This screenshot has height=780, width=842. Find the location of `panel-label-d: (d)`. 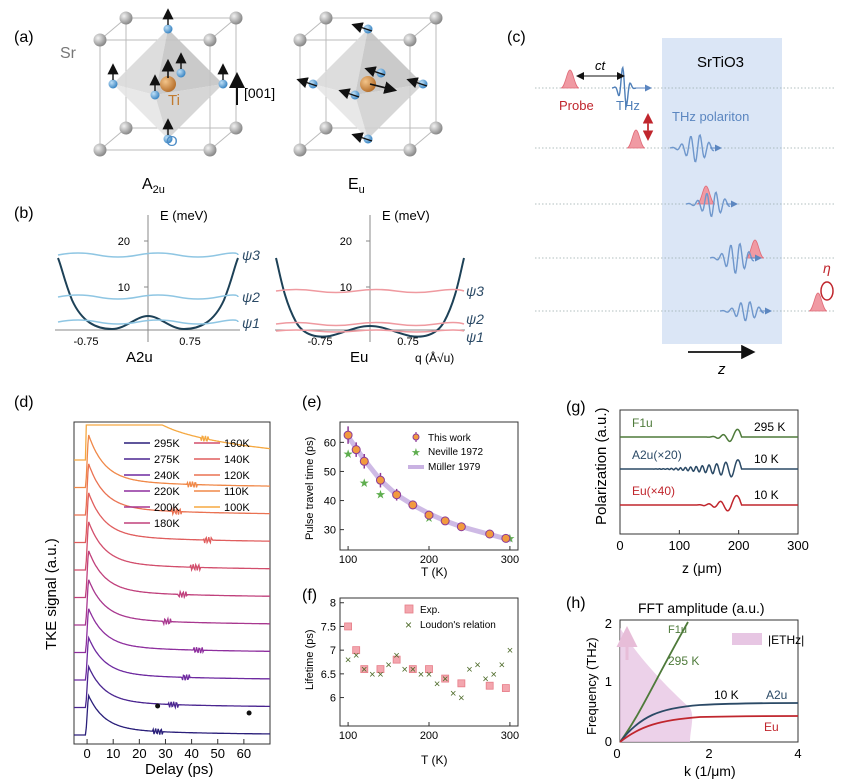

panel-label-d: (d) is located at coordinates (24, 402).